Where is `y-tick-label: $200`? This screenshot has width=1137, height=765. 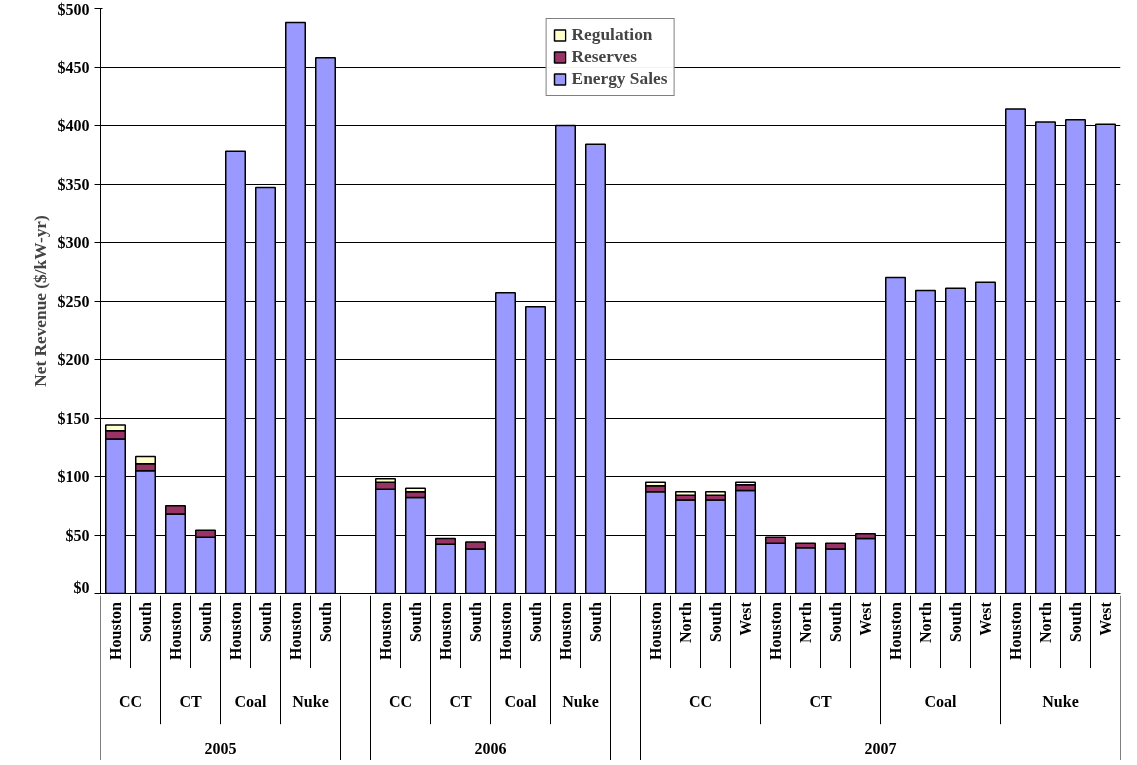 y-tick-label: $200 is located at coordinates (73, 359).